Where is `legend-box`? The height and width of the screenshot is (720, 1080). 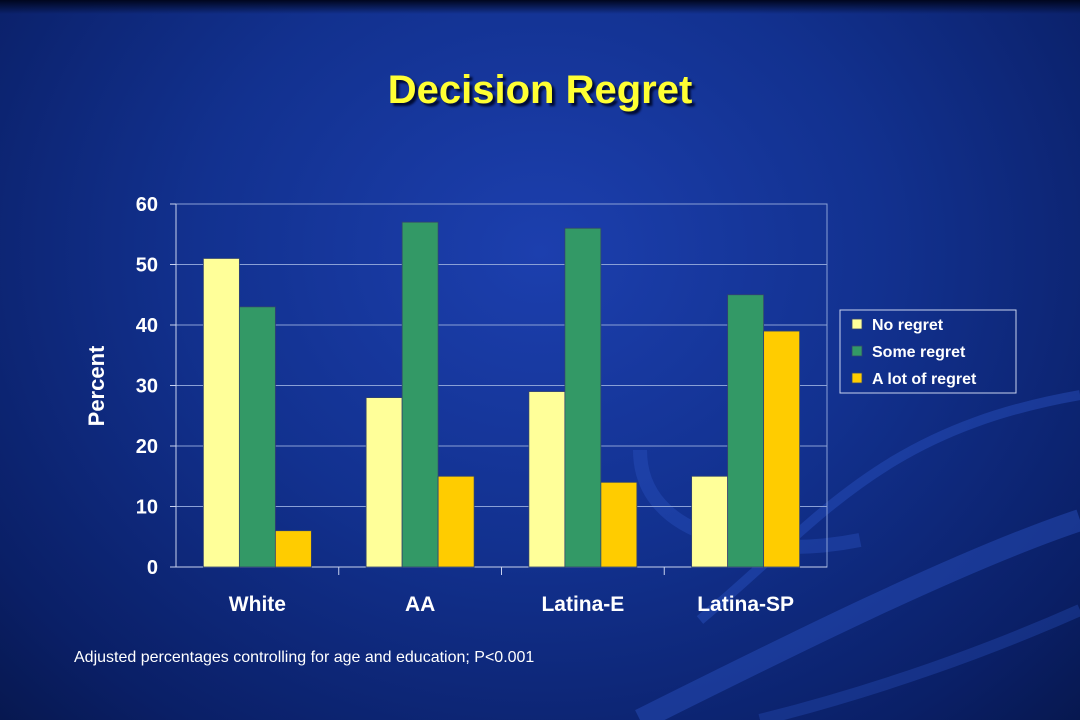 legend-box is located at coordinates (928, 351).